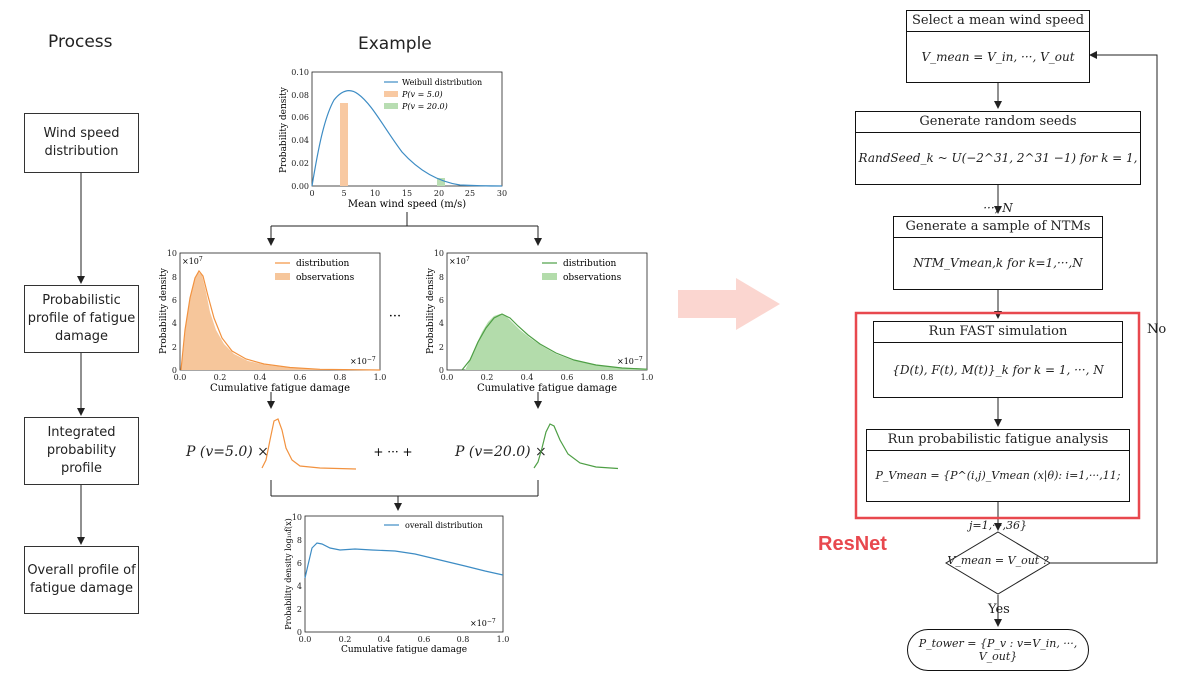  I want to click on process-header: Process, so click(80, 42).